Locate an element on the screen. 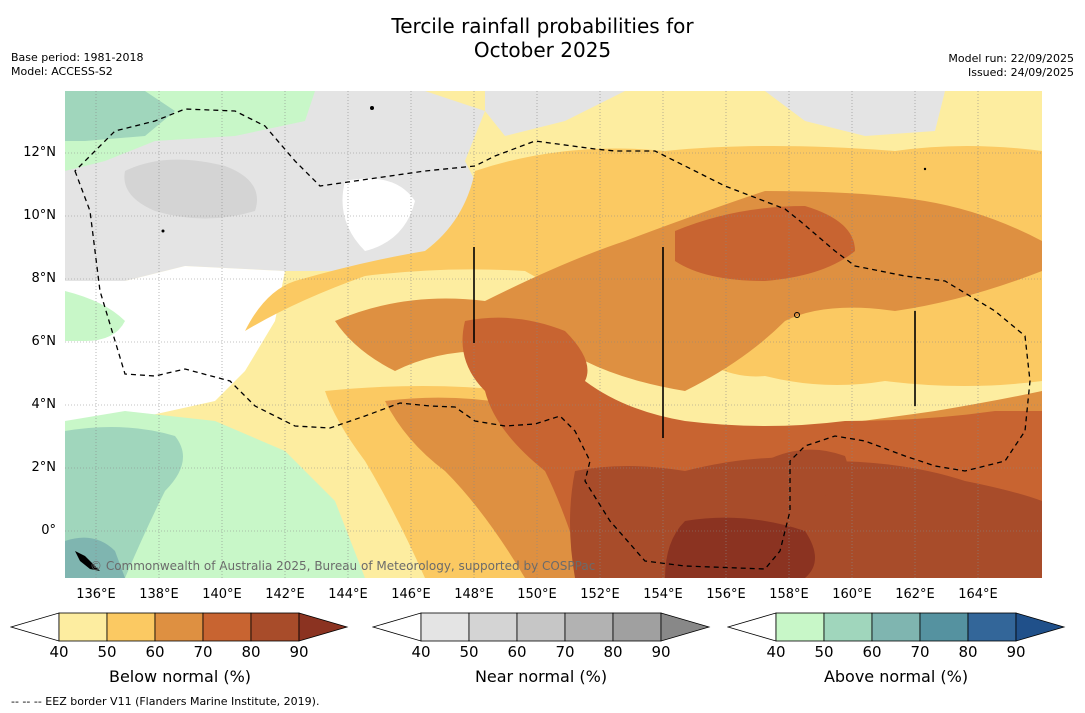  title-line-2: October 2025 is located at coordinates (542, 50).